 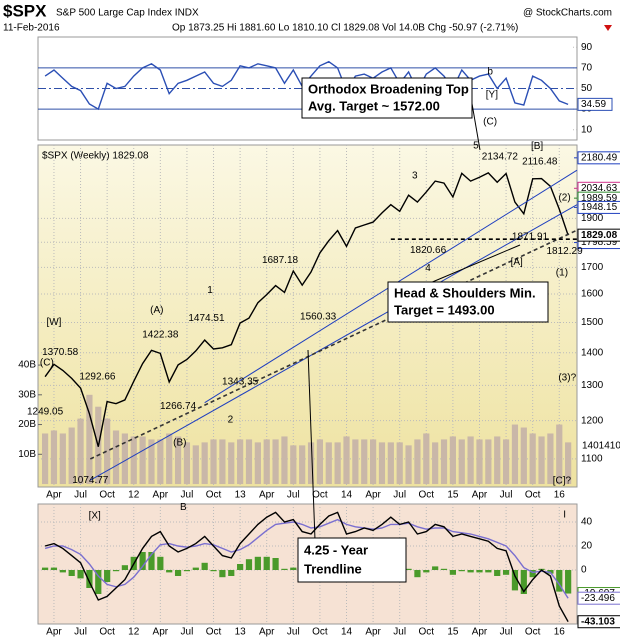 What do you see at coordinates (453, 632) in the screenshot?
I see `x-tick-label: 15` at bounding box center [453, 632].